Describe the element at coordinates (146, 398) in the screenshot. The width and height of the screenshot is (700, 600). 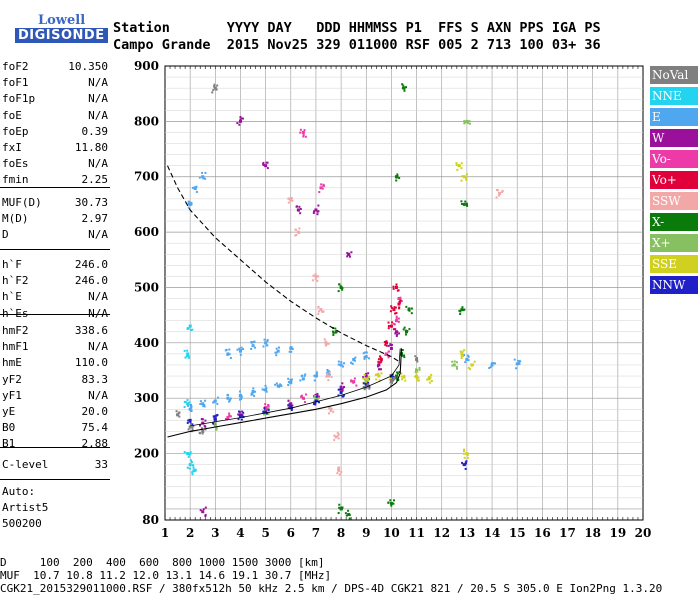
I see `y-tick-label: 300` at that location.